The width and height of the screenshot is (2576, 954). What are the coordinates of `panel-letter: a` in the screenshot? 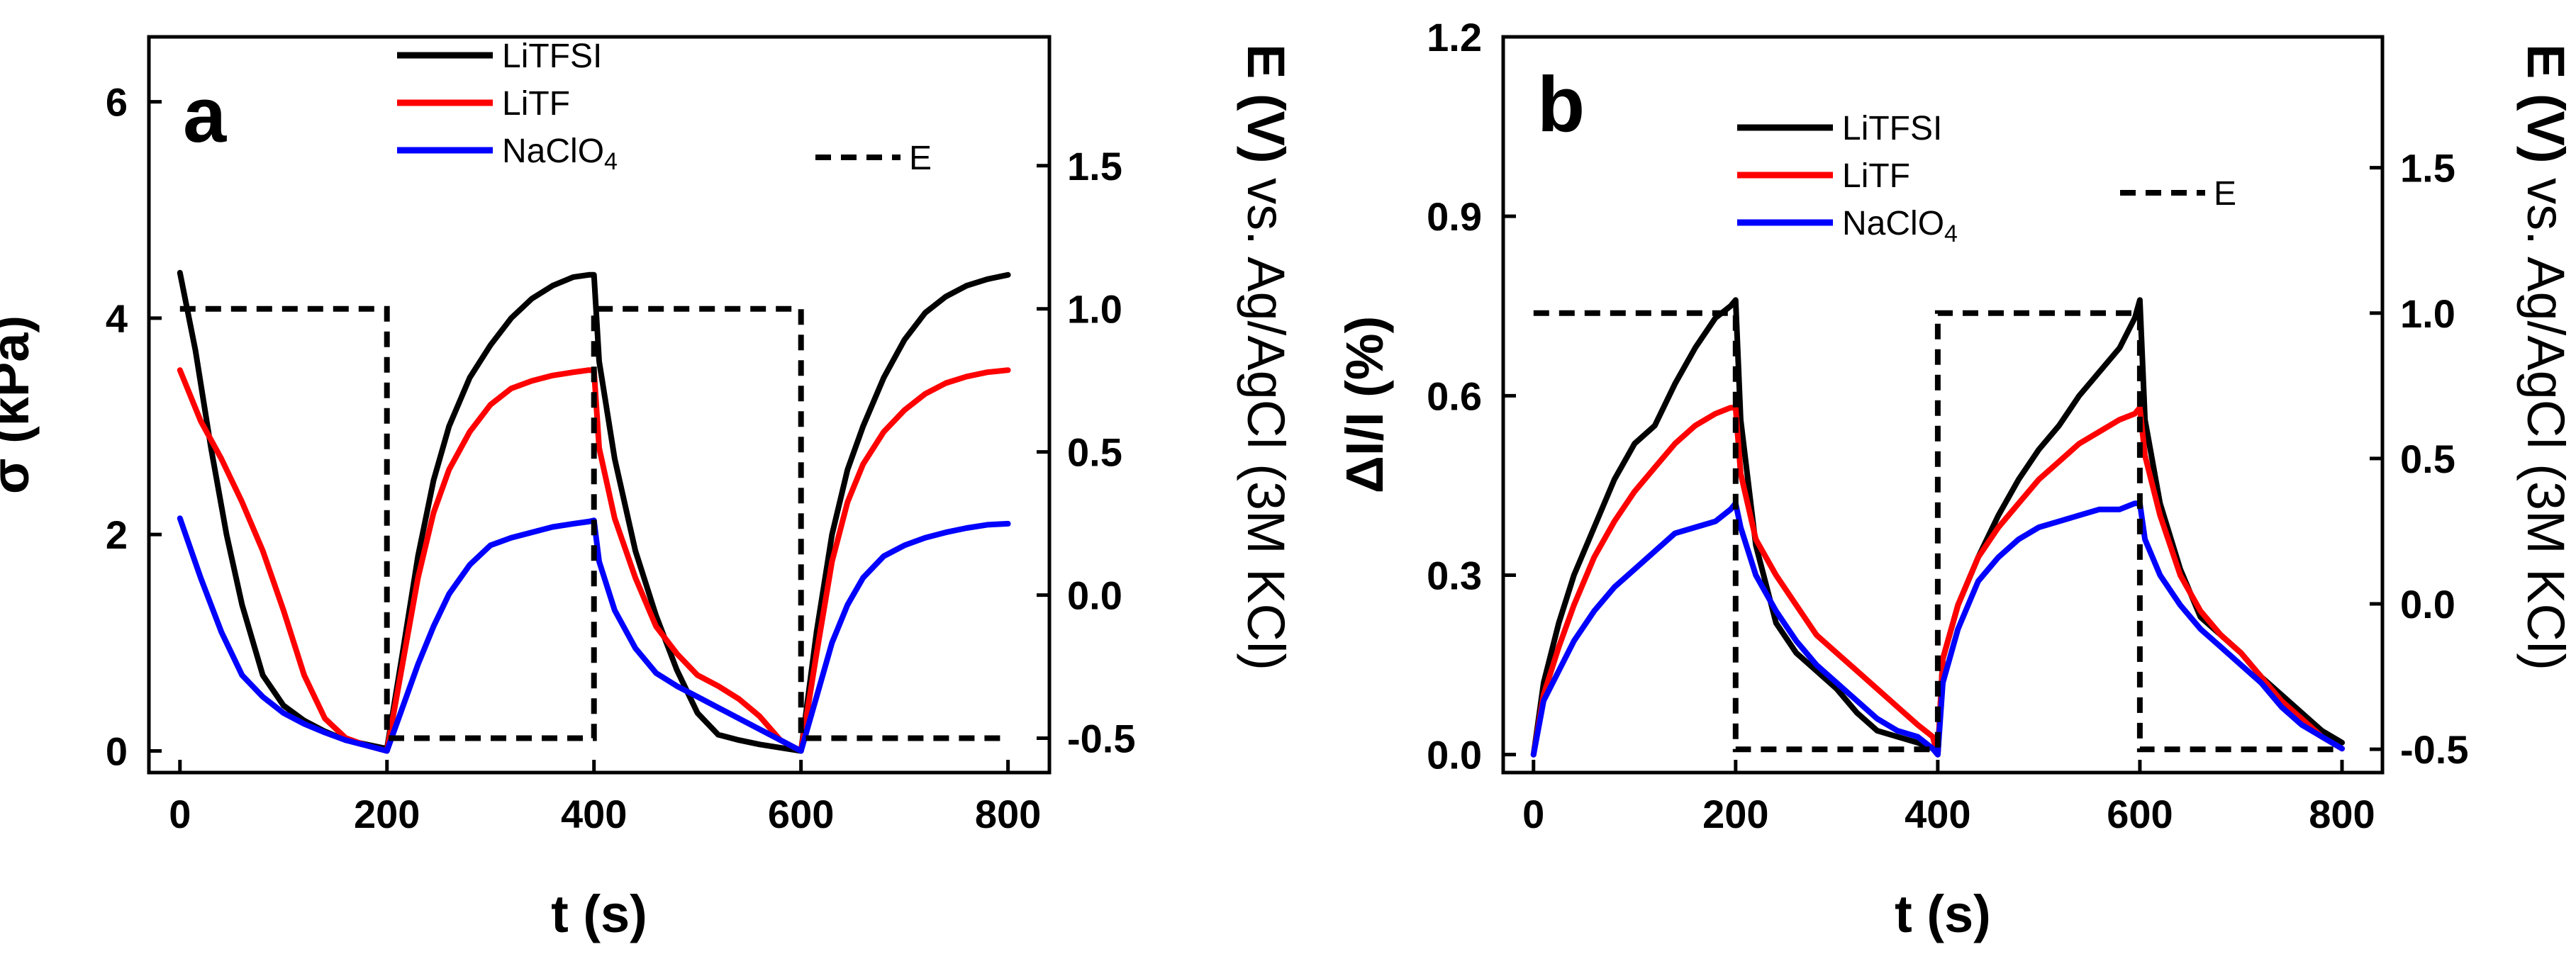 It's located at (205, 116).